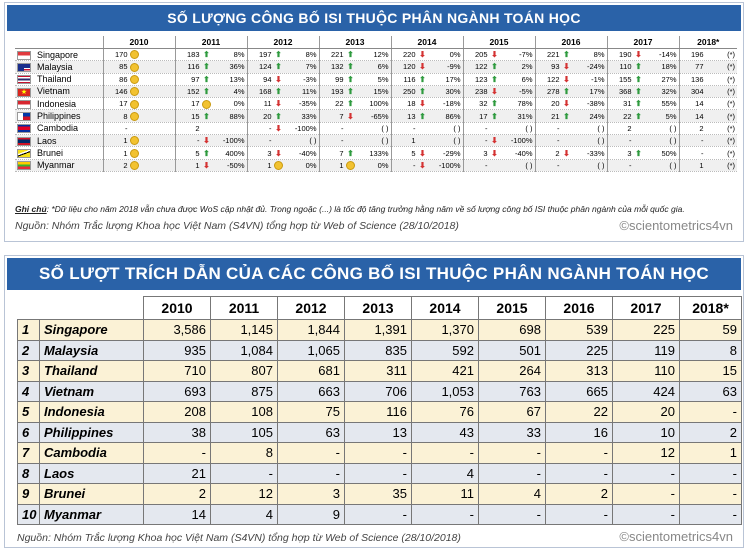  What do you see at coordinates (244, 412) in the screenshot?
I see `citation-count: 108` at bounding box center [244, 412].